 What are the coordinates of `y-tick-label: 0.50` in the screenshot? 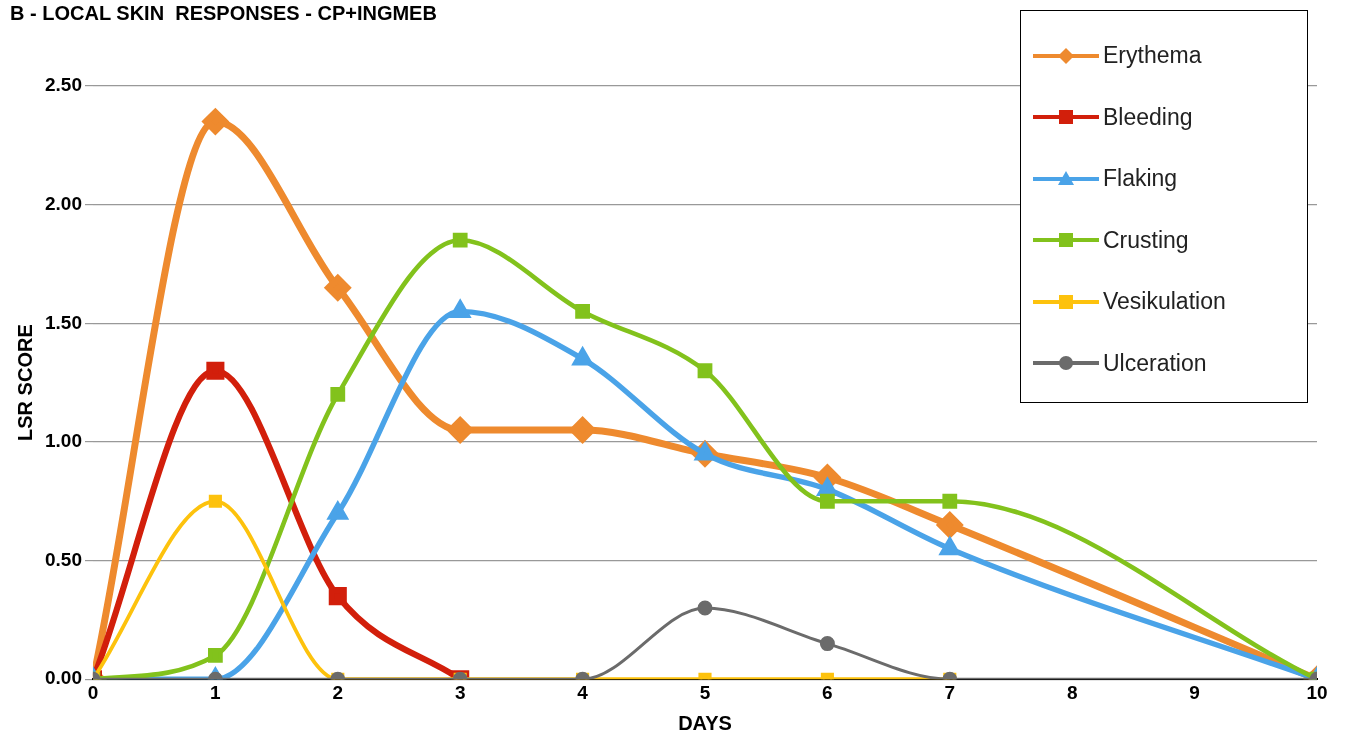 It's located at (63, 559).